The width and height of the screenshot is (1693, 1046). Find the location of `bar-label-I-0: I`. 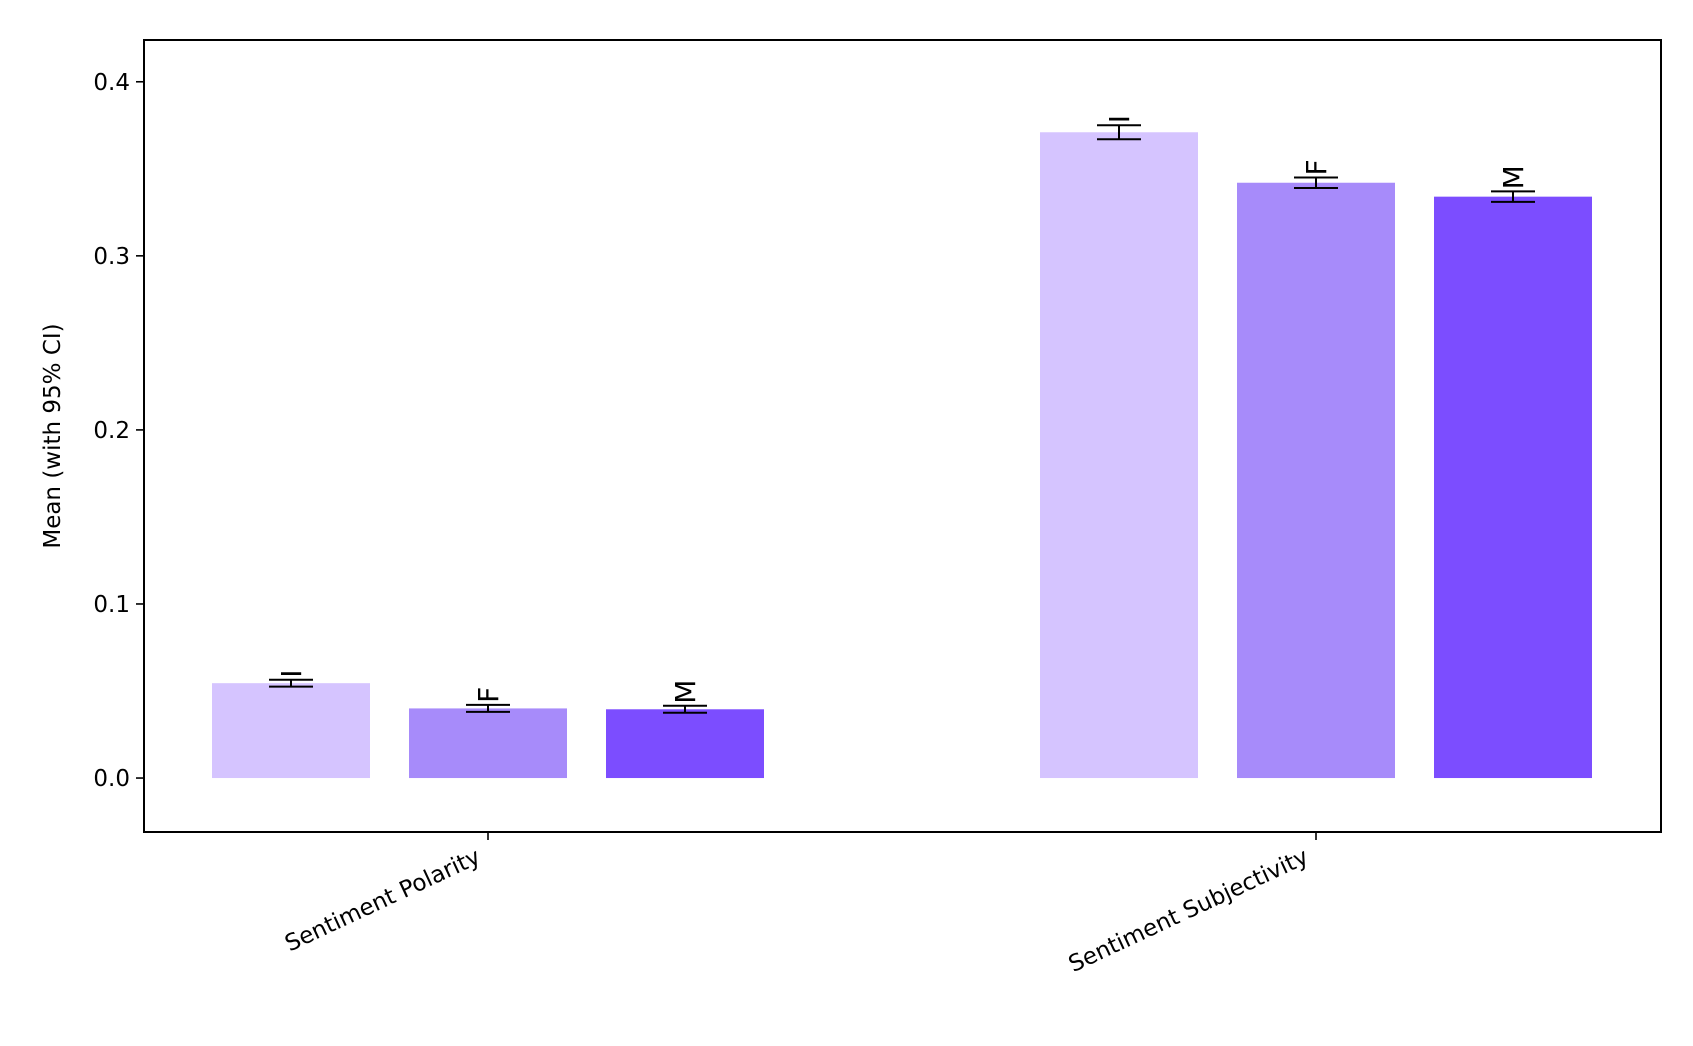

bar-label-I-0: I is located at coordinates (291, 673).